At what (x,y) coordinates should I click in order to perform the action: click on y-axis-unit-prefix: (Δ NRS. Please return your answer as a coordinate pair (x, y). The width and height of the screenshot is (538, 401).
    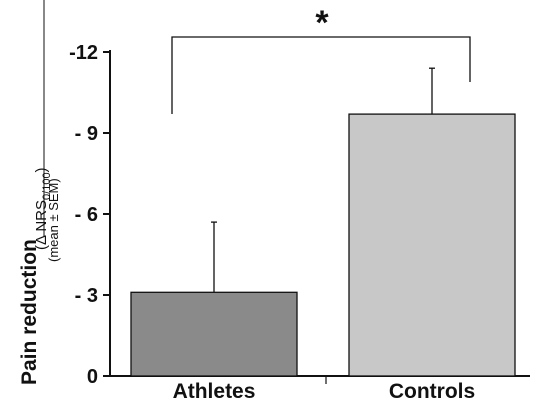
    Looking at the image, I should click on (41, 225).